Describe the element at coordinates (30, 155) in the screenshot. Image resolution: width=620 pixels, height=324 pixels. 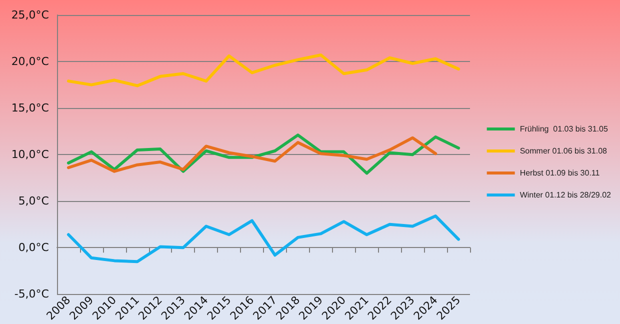
I see `y-tick-label: 10,0°C` at that location.